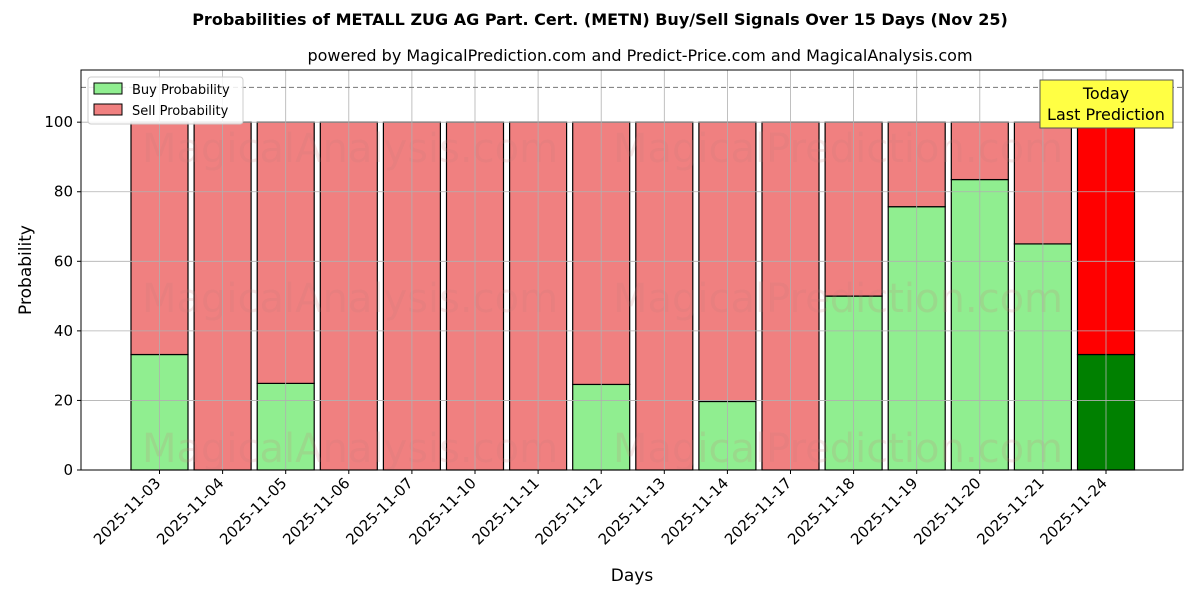 The width and height of the screenshot is (1200, 600). What do you see at coordinates (165, 100) in the screenshot?
I see `legend-box` at bounding box center [165, 100].